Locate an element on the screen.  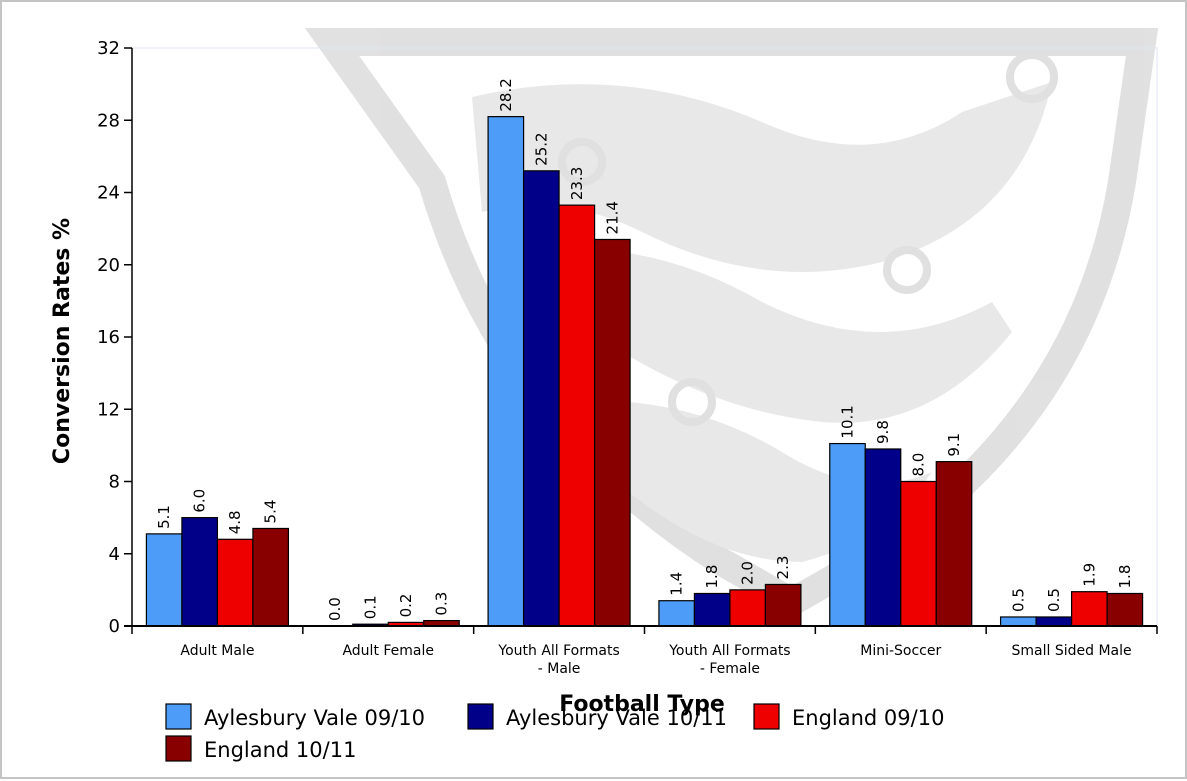
x-tick-label: Mini-Soccer is located at coordinates (900, 651).